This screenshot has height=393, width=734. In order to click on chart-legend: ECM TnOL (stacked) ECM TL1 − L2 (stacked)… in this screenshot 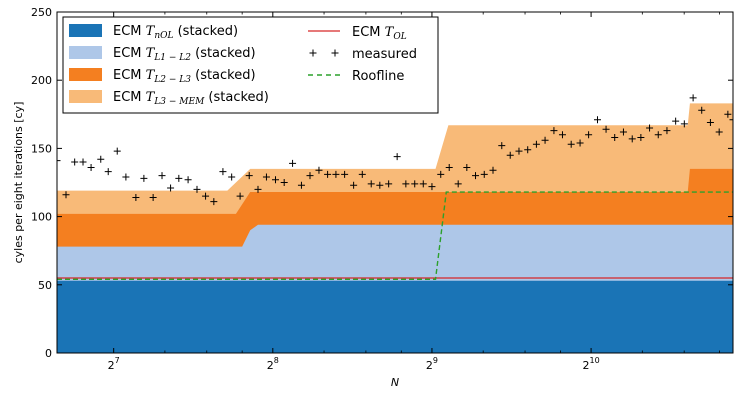, I will do `click(250, 65)`.